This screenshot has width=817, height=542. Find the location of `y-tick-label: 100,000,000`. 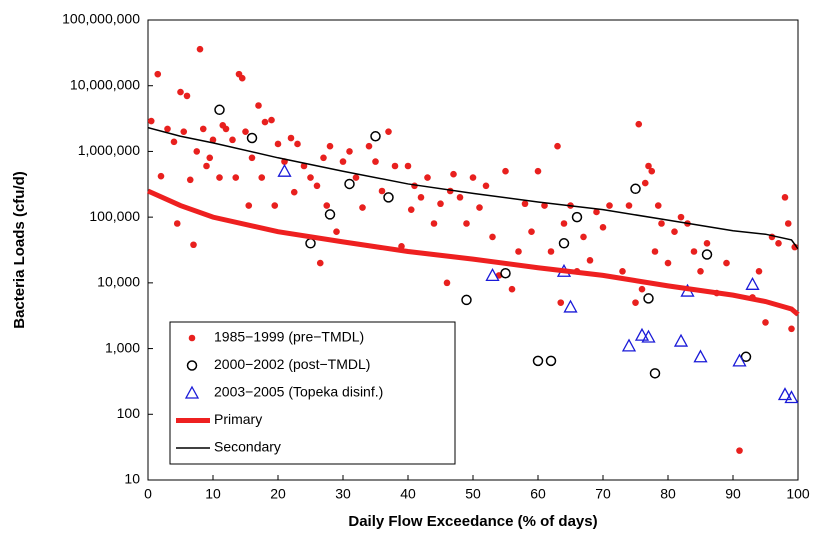

y-tick-label: 100,000,000 is located at coordinates (101, 19).